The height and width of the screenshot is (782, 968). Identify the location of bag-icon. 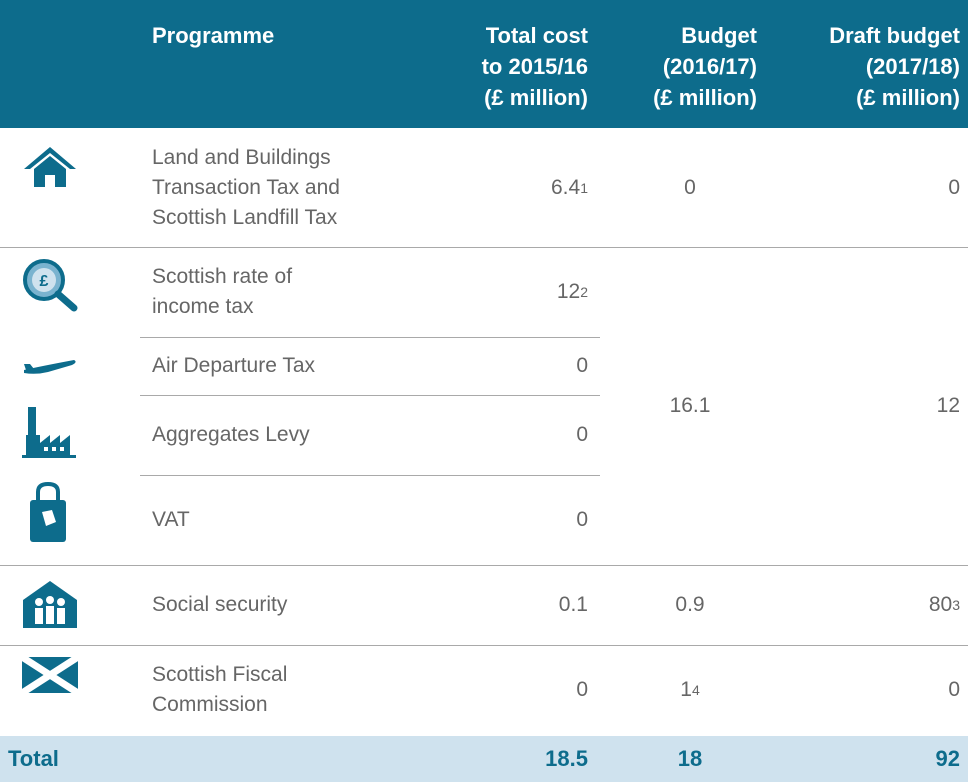
(48, 512).